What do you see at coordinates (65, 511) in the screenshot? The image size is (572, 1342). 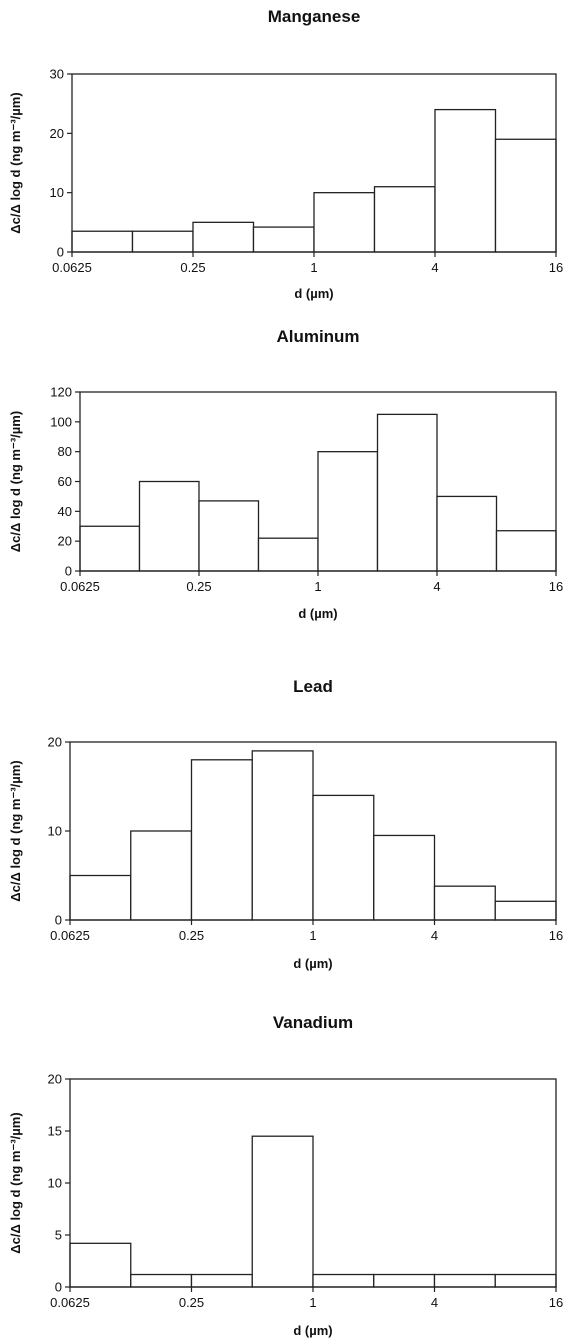 I see `y-tick-label: 40` at bounding box center [65, 511].